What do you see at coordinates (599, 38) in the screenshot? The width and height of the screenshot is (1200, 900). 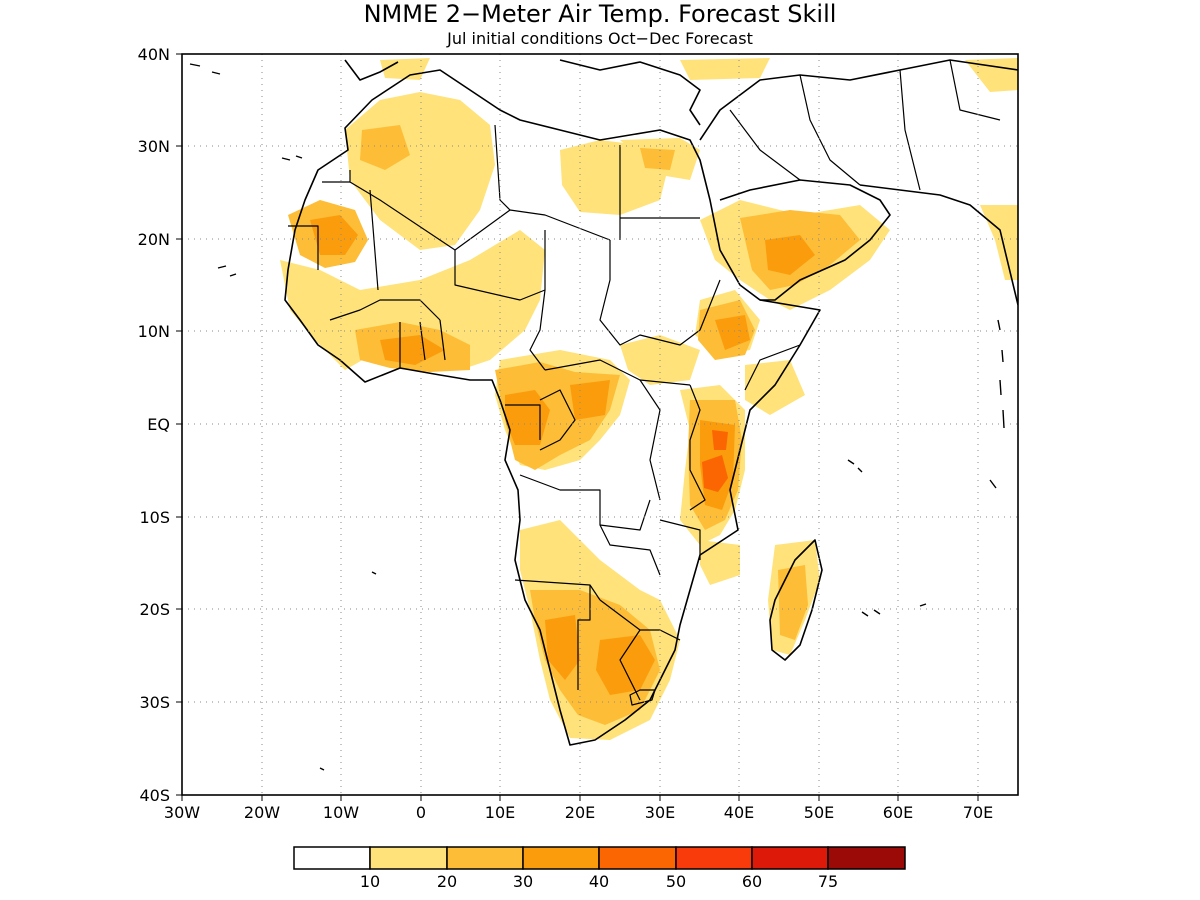 I see `map-subtitle: Jul initial conditions Oct−Dec Forecast` at bounding box center [599, 38].